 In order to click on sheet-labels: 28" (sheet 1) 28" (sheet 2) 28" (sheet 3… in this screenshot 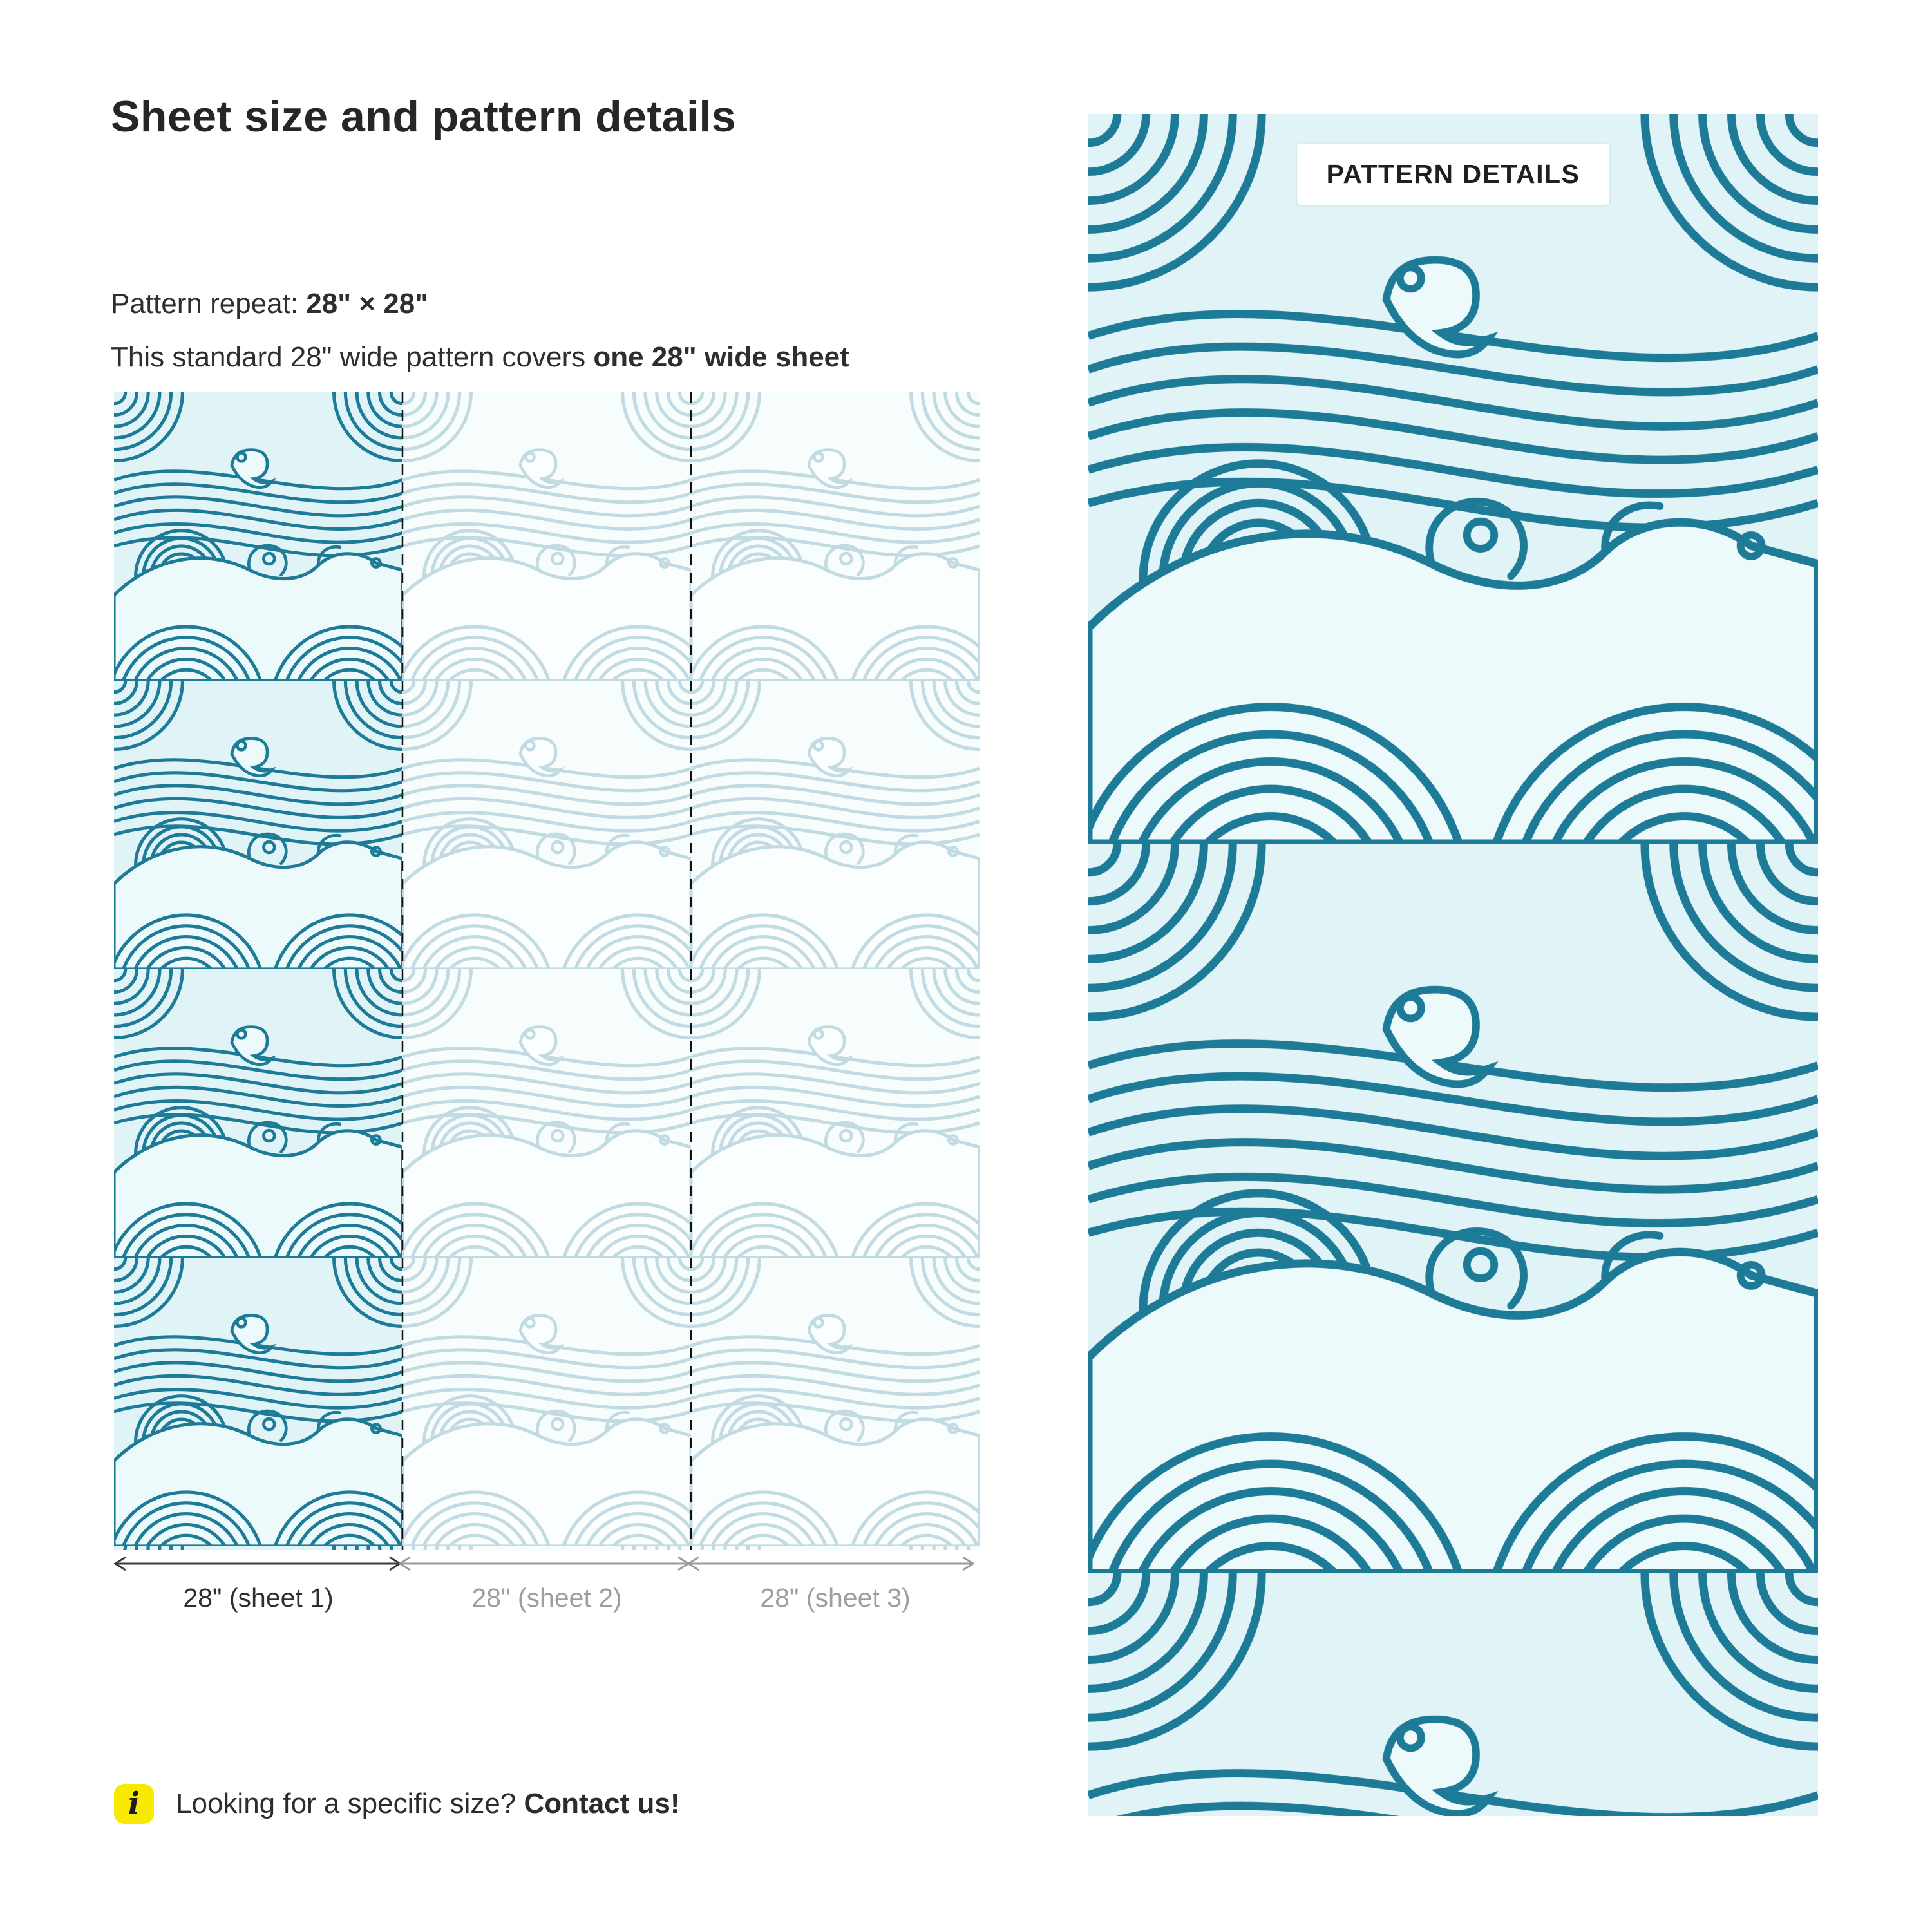, I will do `click(547, 1598)`.